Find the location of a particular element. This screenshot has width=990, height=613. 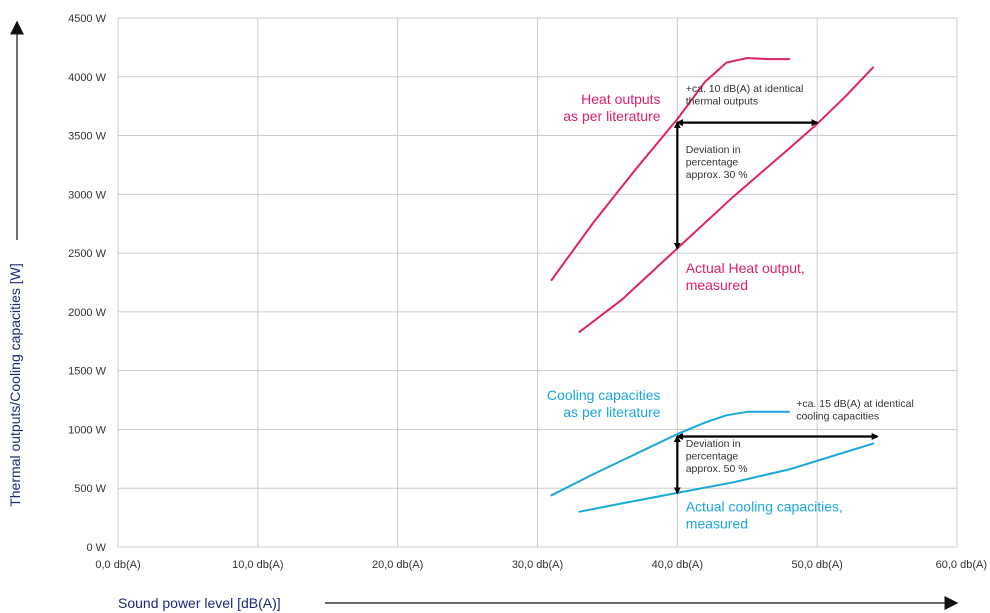

cooling-measured-label: Actual cooling capacities, measured is located at coordinates (764, 515).